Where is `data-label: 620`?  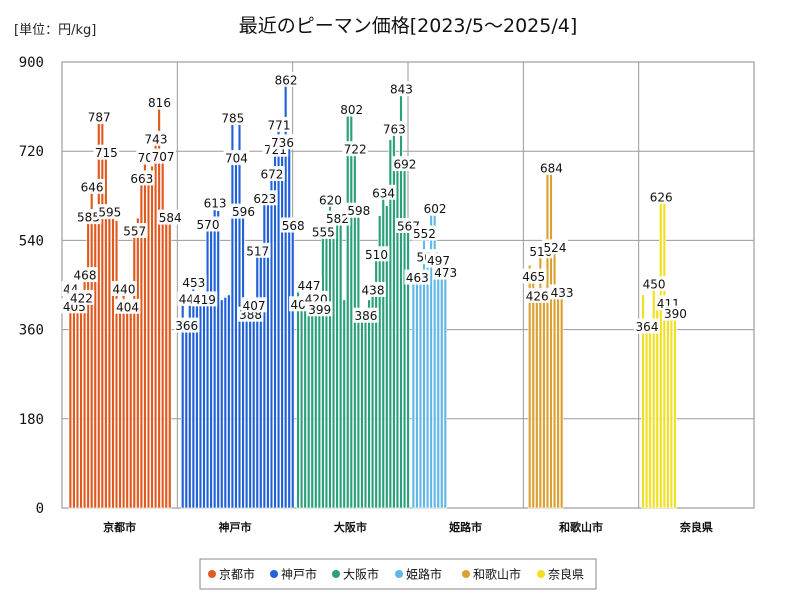
data-label: 620 is located at coordinates (330, 200).